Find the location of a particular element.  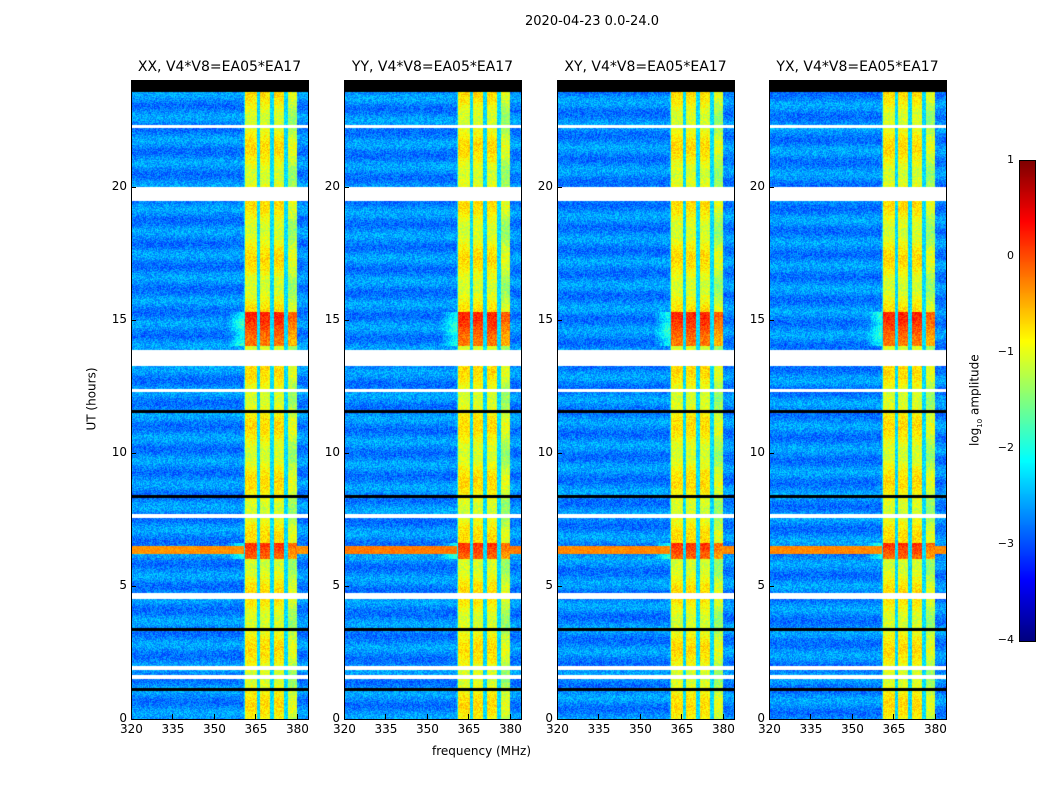

panel-title: YY, V4*V8=EA05*EA17 is located at coordinates (432, 67).